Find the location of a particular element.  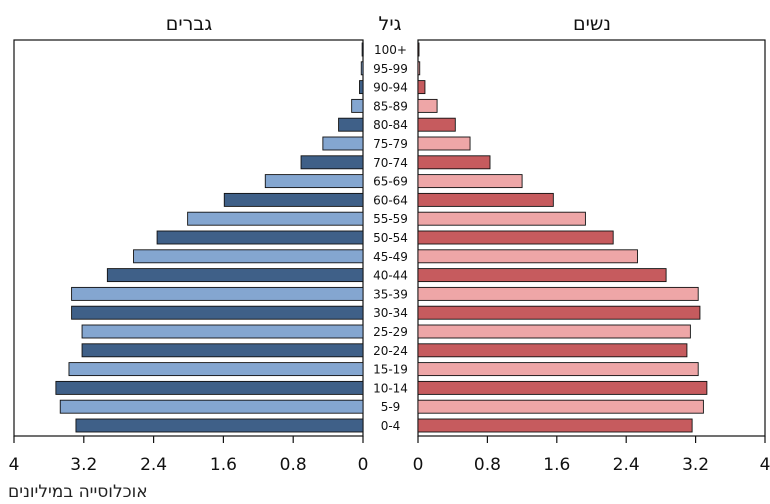

male-tick-label-2.4: 2.4 is located at coordinates (153, 465).